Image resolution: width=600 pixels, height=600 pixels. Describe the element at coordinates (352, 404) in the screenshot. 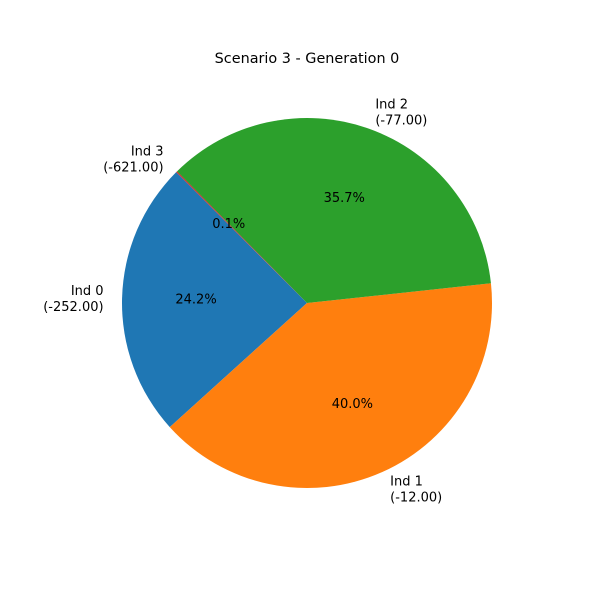

I see `slice-percent-label-1: 40.0%` at that location.